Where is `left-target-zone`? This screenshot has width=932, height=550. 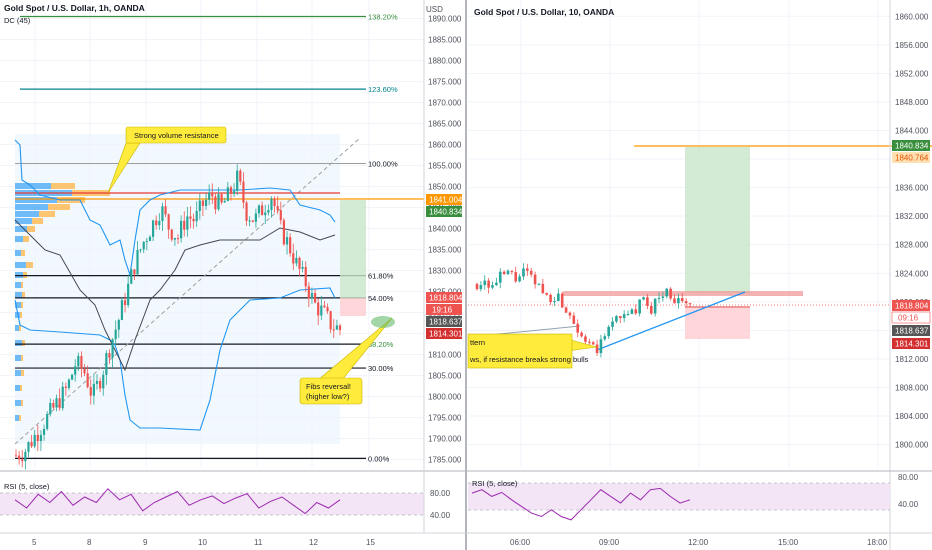 left-target-zone is located at coordinates (353, 249).